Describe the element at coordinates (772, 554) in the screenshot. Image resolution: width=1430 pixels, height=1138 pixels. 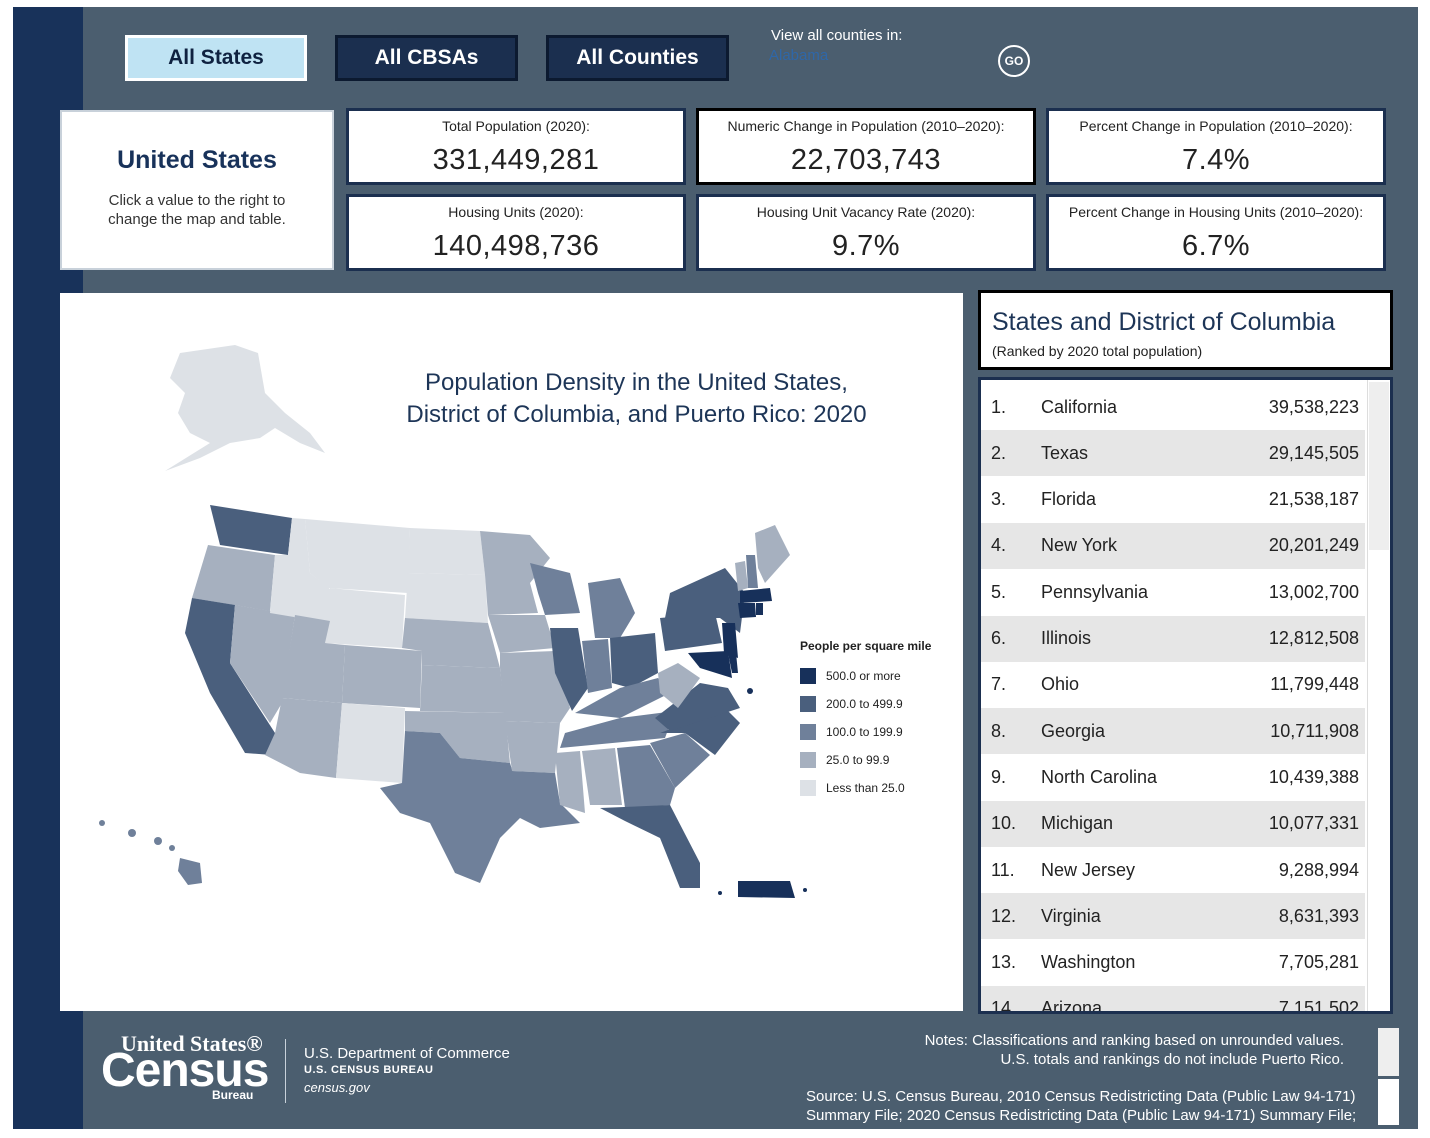
I see `map-state-maine` at that location.